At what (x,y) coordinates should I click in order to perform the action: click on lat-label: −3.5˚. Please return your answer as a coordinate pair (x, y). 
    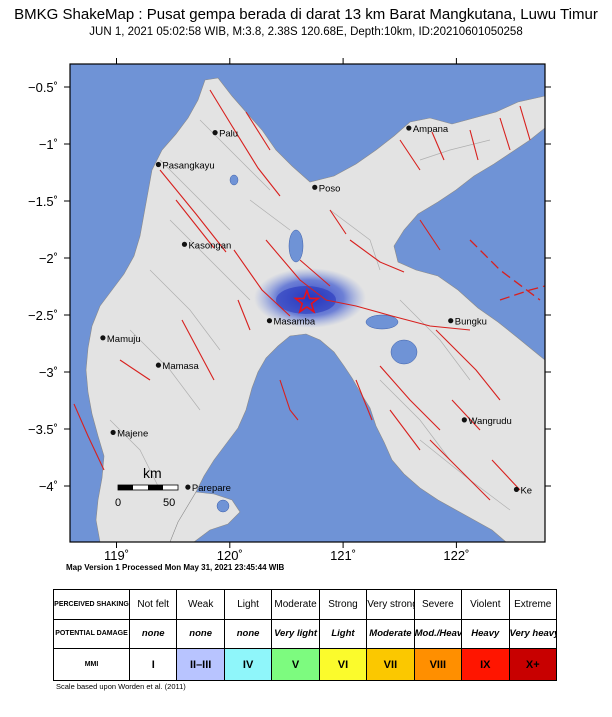
    Looking at the image, I should click on (43, 429).